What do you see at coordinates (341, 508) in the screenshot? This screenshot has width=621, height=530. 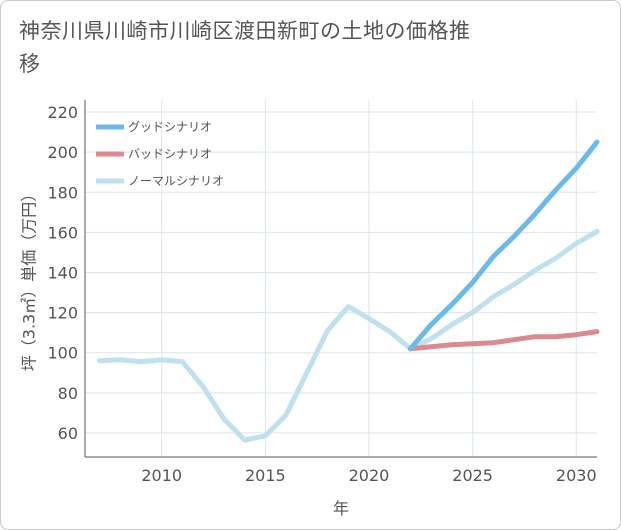 I see `x-axis-label: 年` at bounding box center [341, 508].